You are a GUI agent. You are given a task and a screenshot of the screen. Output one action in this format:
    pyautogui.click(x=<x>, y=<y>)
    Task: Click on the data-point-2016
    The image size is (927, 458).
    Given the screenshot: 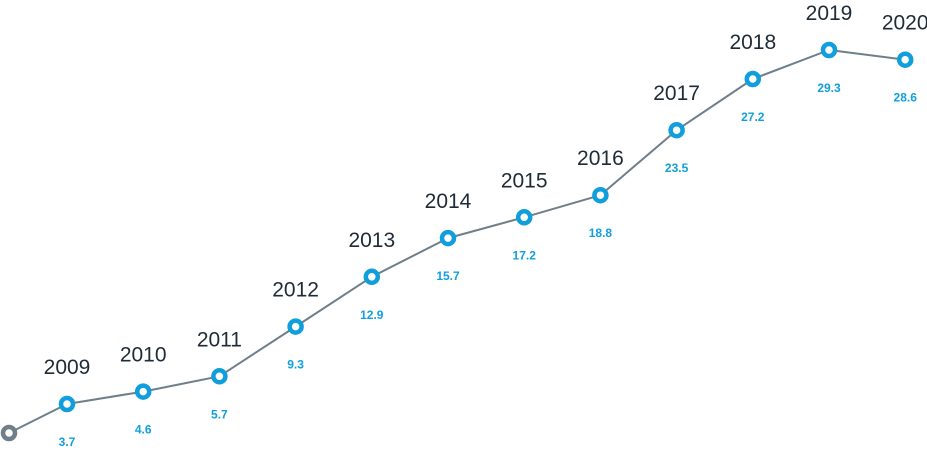 What is the action you would take?
    pyautogui.click(x=600, y=195)
    